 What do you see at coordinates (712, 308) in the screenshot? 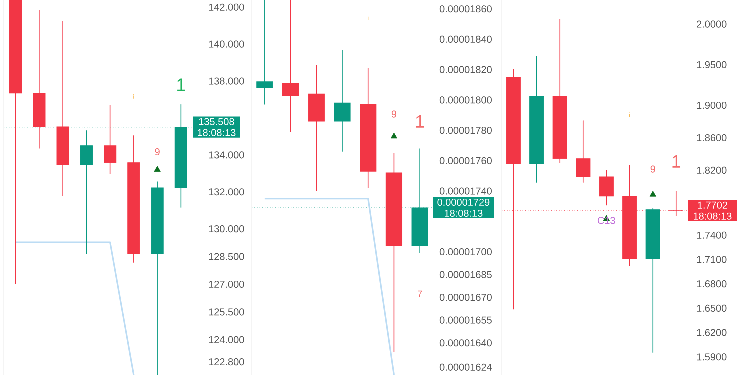
I see `y-tick-label: 1.6500` at bounding box center [712, 308].